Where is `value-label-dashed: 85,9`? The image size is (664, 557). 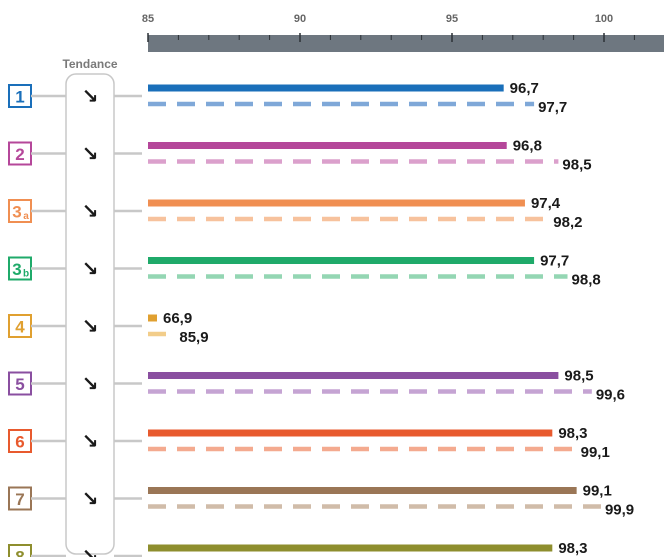
value-label-dashed: 85,9 is located at coordinates (193, 337).